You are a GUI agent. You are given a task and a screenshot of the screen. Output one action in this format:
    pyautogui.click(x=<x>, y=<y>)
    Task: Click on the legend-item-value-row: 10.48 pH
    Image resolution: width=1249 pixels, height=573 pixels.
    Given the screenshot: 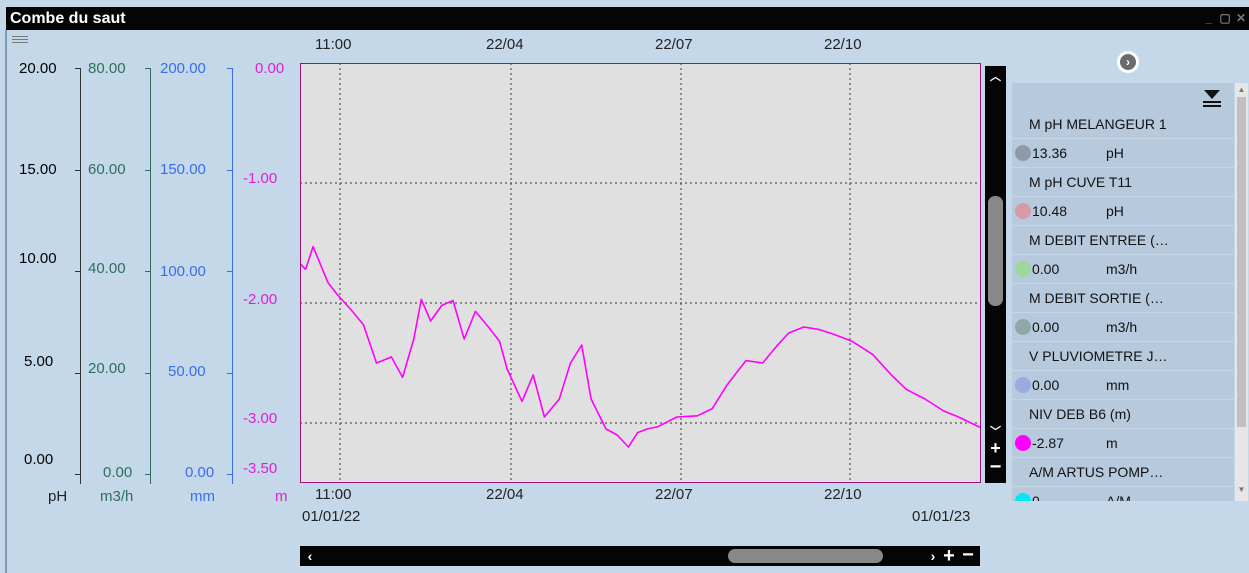 What is the action you would take?
    pyautogui.click(x=1123, y=211)
    